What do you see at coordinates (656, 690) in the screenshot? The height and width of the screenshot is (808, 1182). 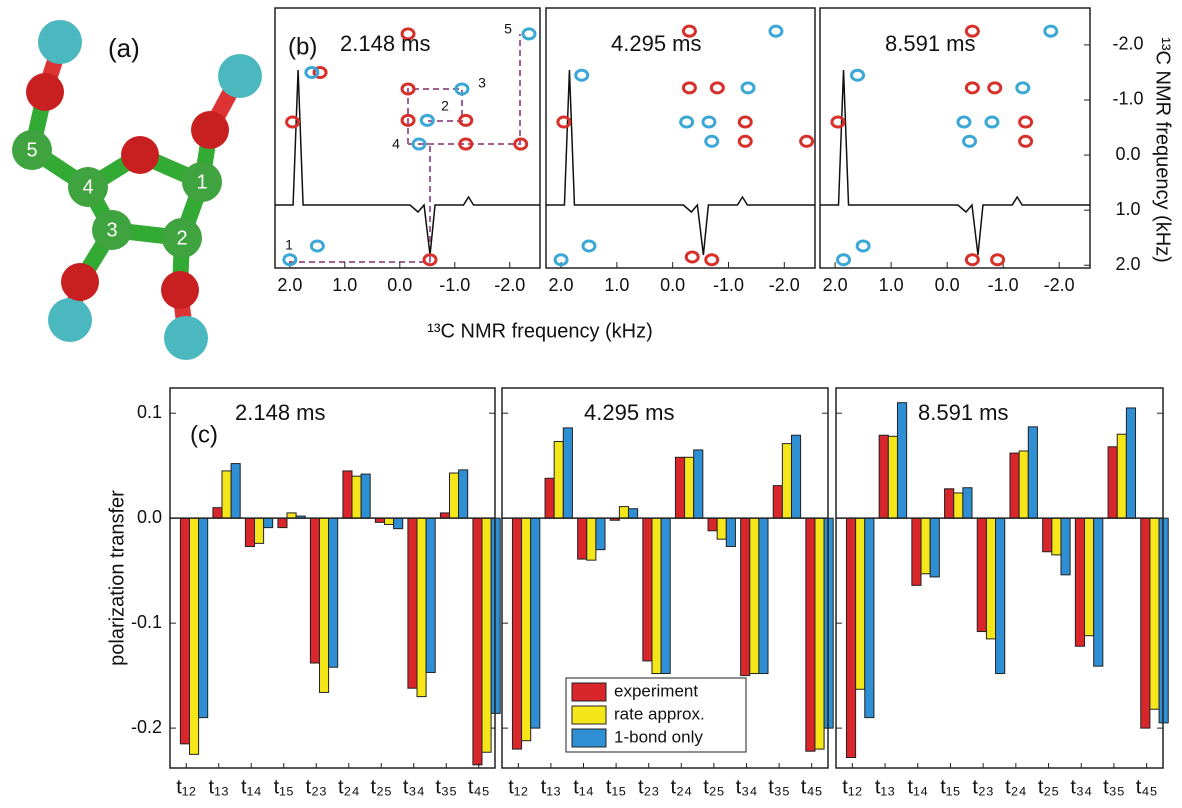 I see `legend-label: experiment` at bounding box center [656, 690].